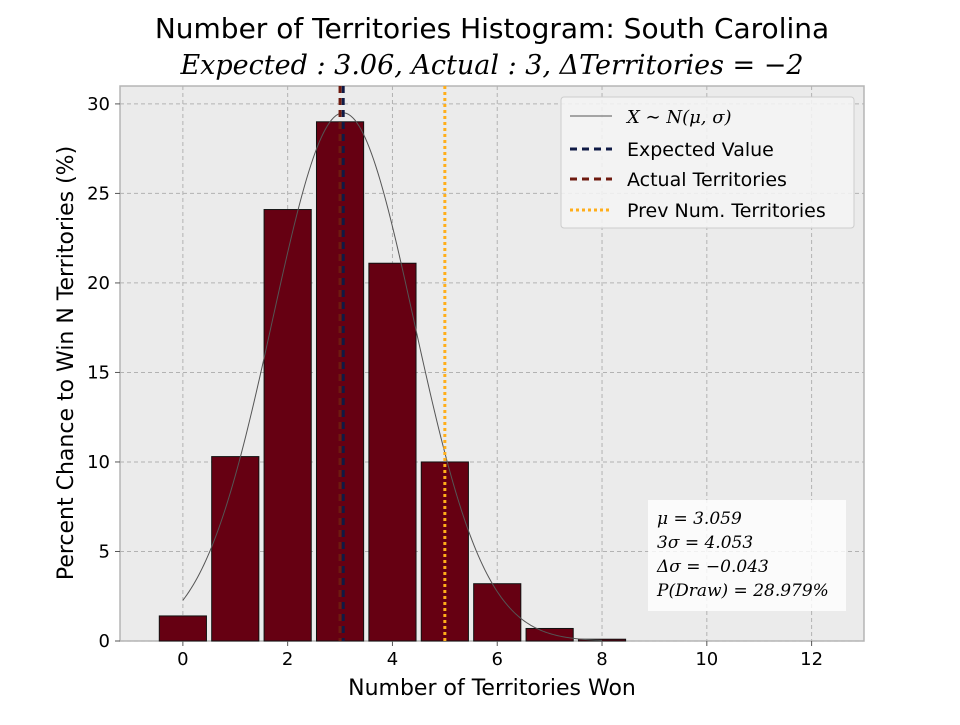 Image resolution: width=960 pixels, height=725 pixels. Describe the element at coordinates (705, 543) in the screenshot. I see `stats-line: 3σ = 4.053` at that location.